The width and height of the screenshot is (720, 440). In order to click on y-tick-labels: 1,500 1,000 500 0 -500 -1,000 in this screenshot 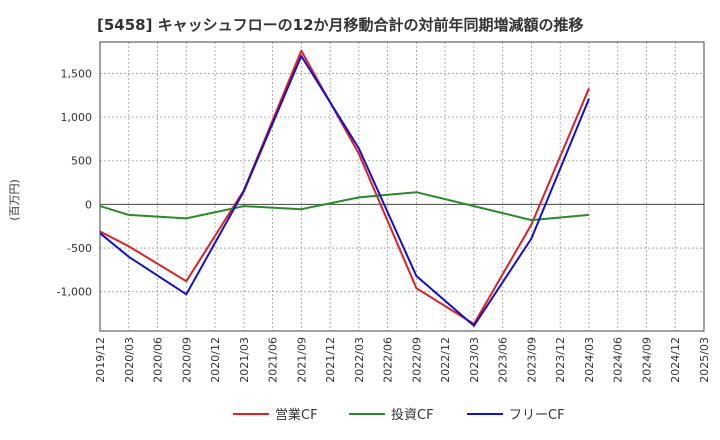, I will do `click(74, 182)`.